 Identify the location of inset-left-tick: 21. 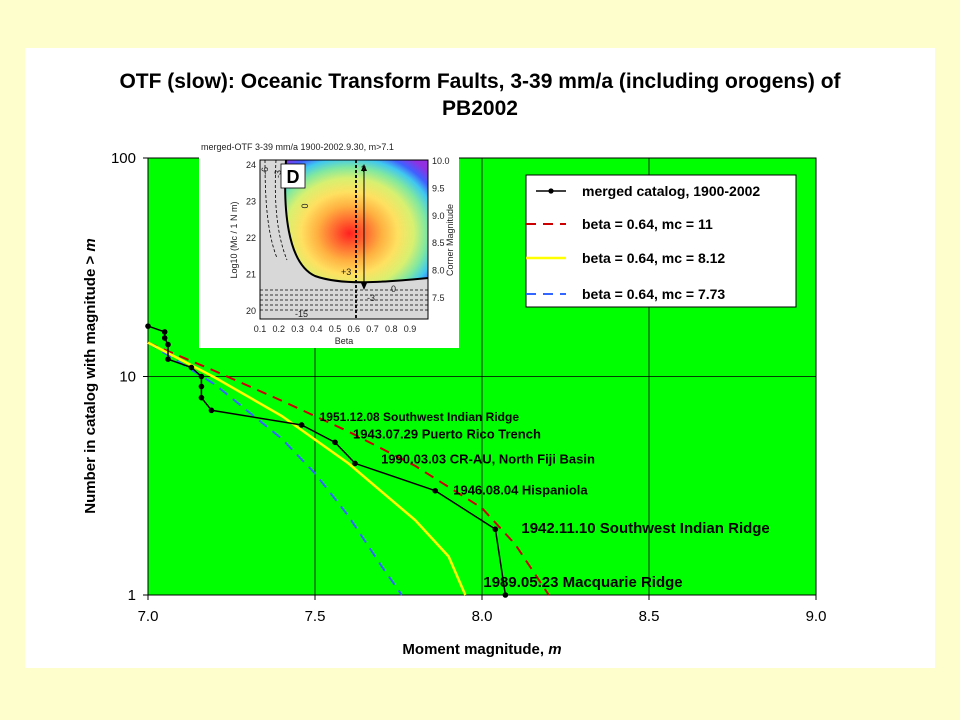
(251, 275).